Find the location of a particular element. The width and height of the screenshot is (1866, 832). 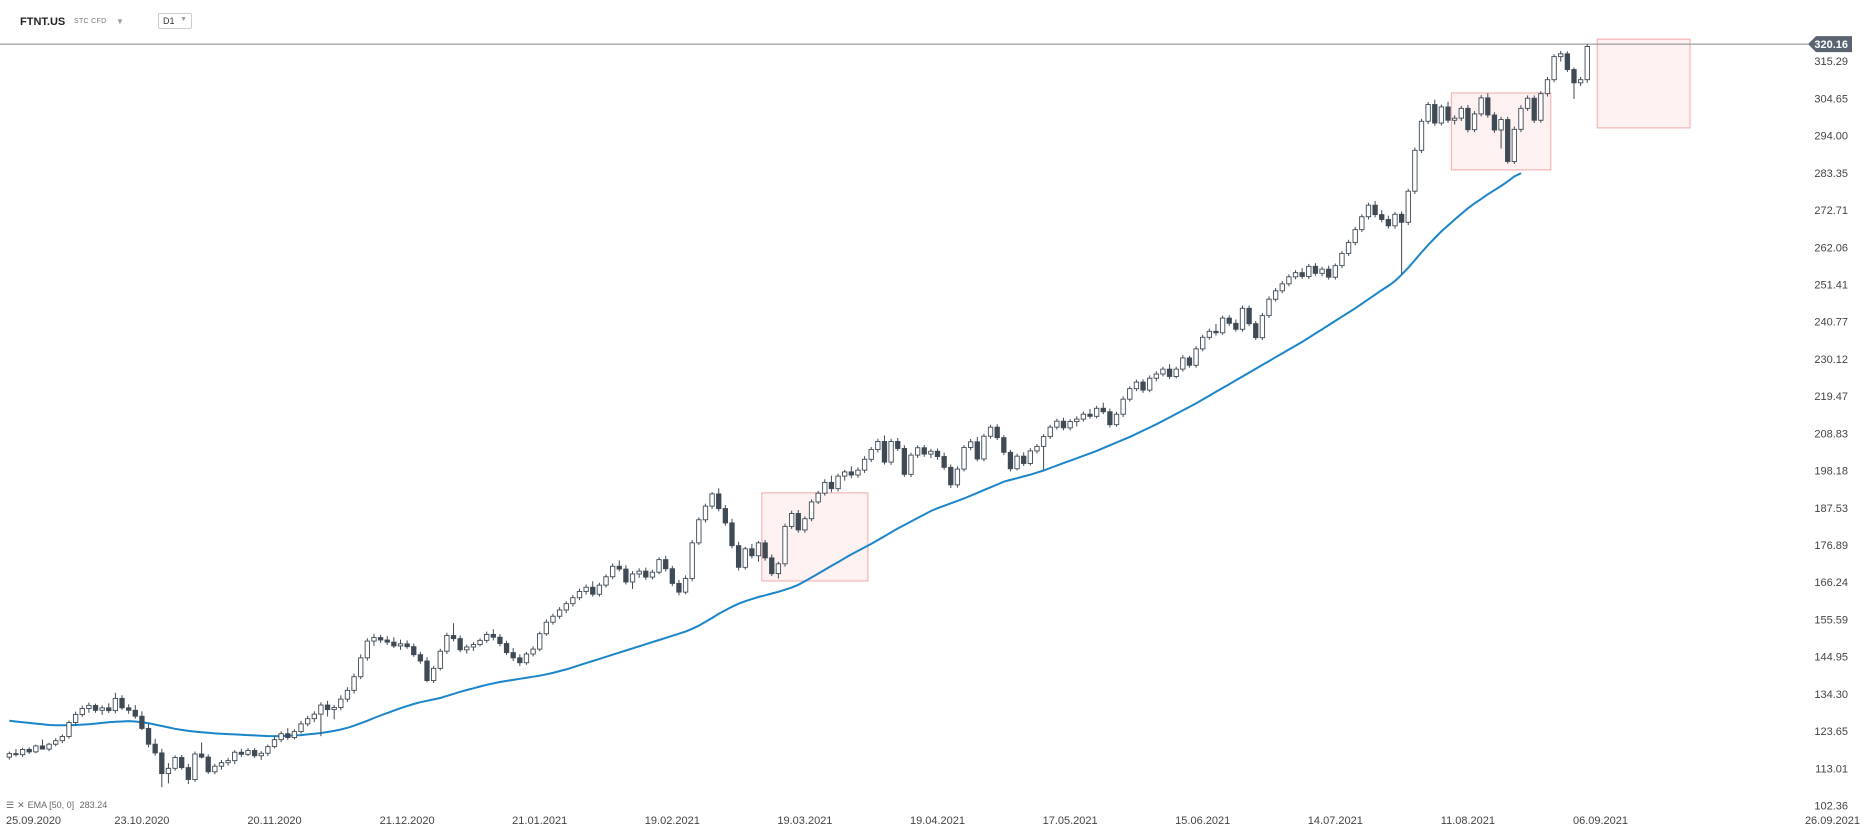

symbol-label: FTNT.US is located at coordinates (43, 22).